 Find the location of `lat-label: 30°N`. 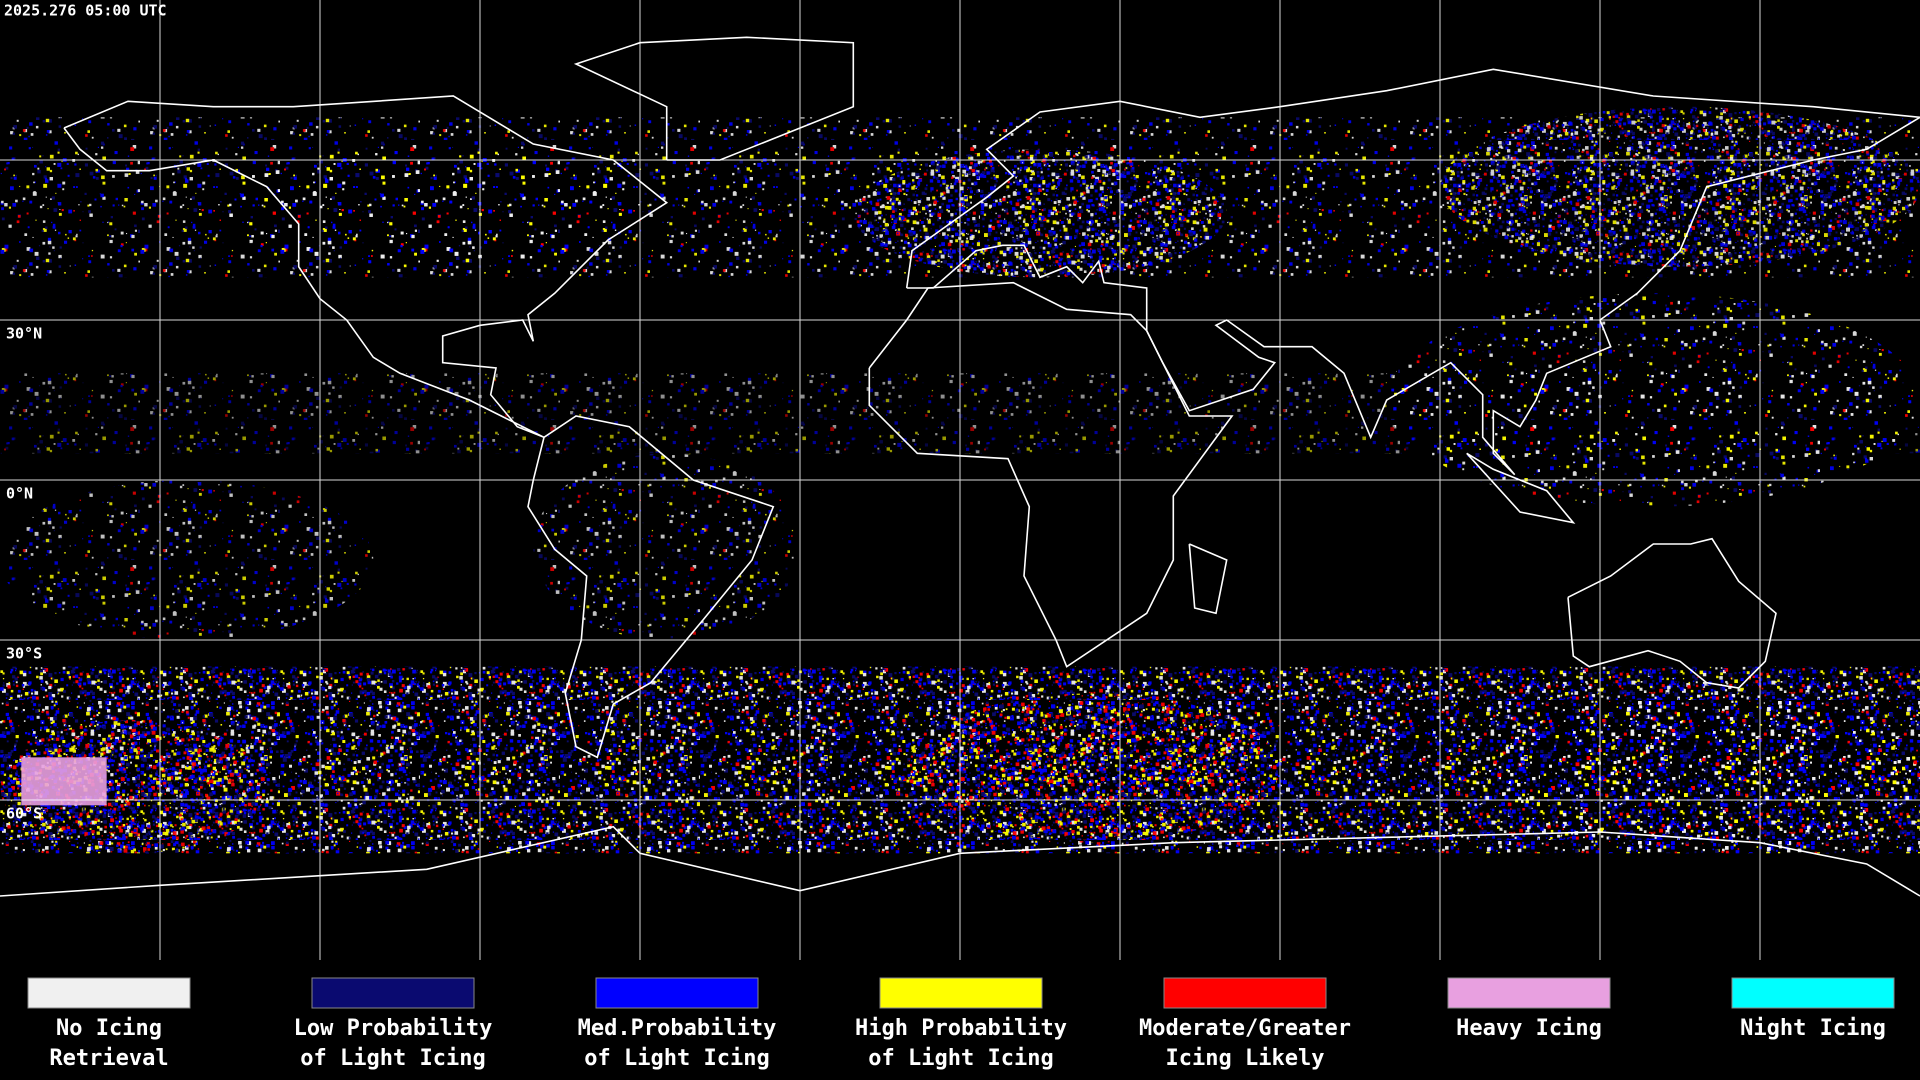

lat-label: 30°N is located at coordinates (24, 334).